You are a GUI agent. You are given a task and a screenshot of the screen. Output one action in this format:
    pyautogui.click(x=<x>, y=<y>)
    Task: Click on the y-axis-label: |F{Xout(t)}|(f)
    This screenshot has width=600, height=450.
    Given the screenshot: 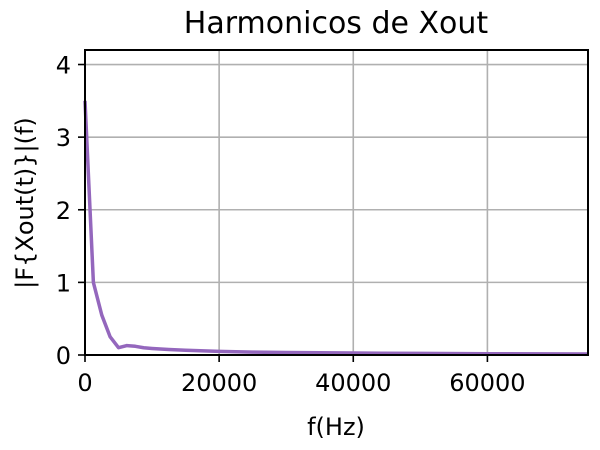 What is the action you would take?
    pyautogui.click(x=25, y=203)
    